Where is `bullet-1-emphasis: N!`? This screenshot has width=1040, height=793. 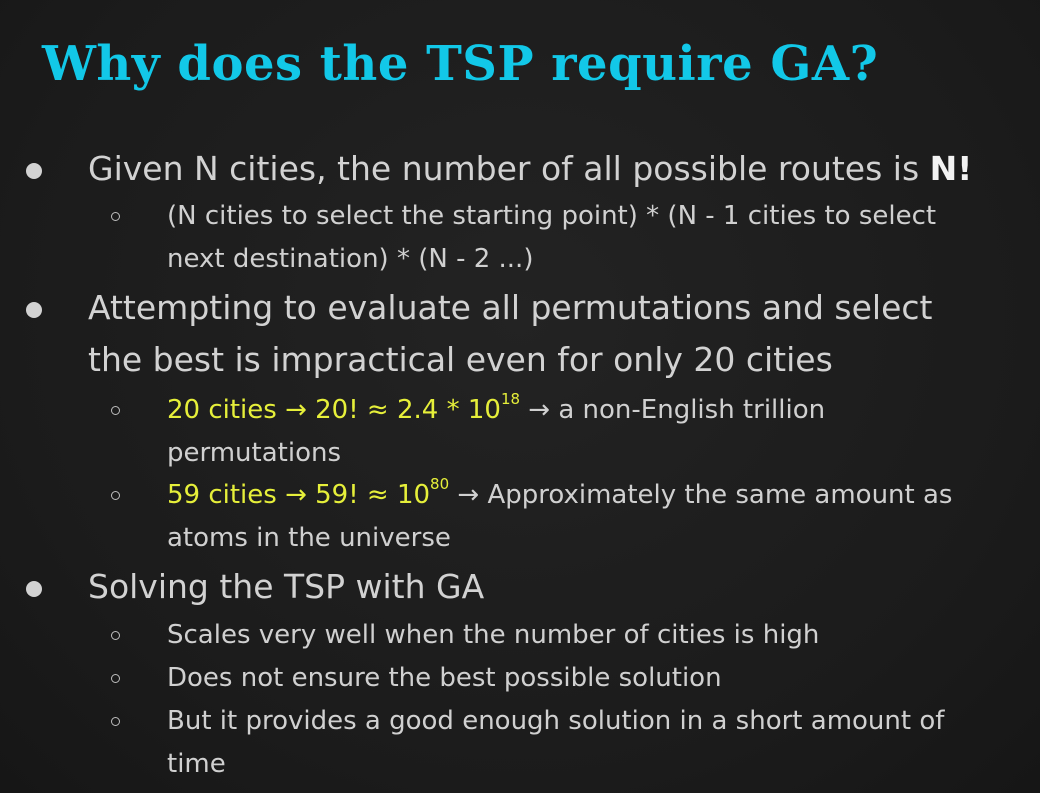 bullet-1-emphasis: N! is located at coordinates (951, 168).